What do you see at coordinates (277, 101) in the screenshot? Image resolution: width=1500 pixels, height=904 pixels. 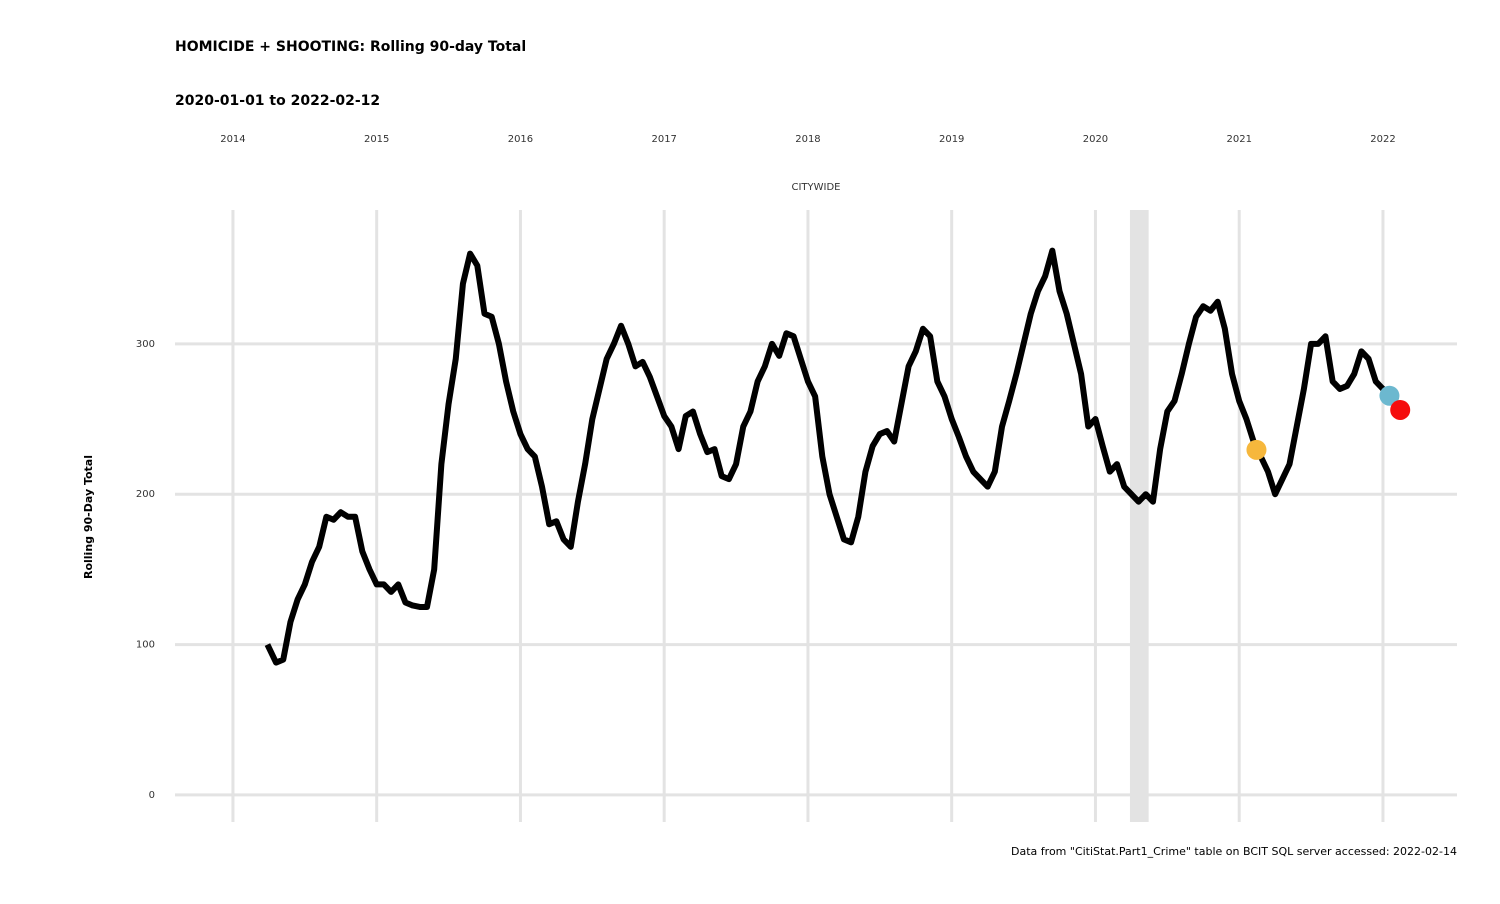 I see `chart-subtitle: 2020-01-01 to 2022-02-12` at bounding box center [277, 101].